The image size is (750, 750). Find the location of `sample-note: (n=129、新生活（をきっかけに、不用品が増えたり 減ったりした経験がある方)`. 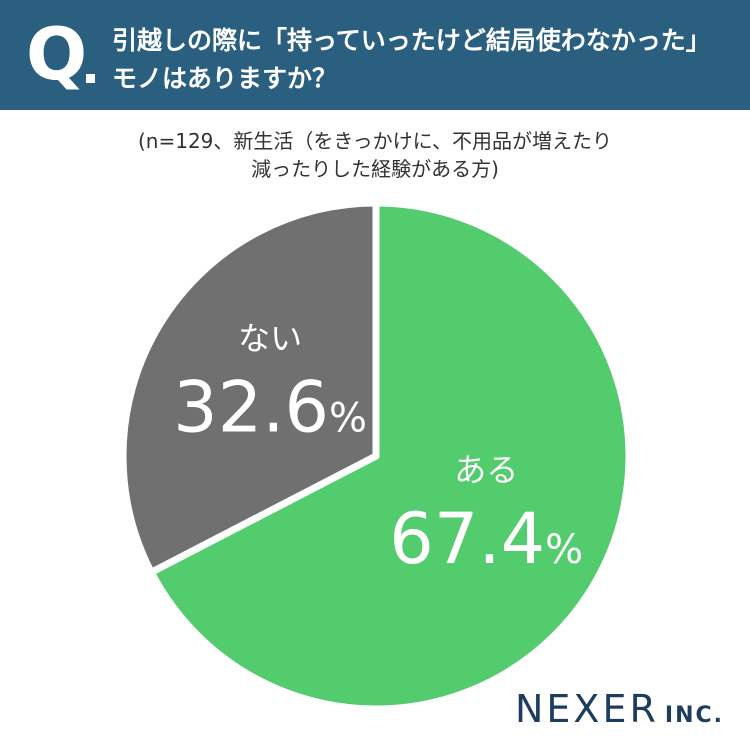

sample-note: (n=129、新生活（をきっかけに、不用品が増えたり 減ったりした経験がある方) is located at coordinates (374, 155).